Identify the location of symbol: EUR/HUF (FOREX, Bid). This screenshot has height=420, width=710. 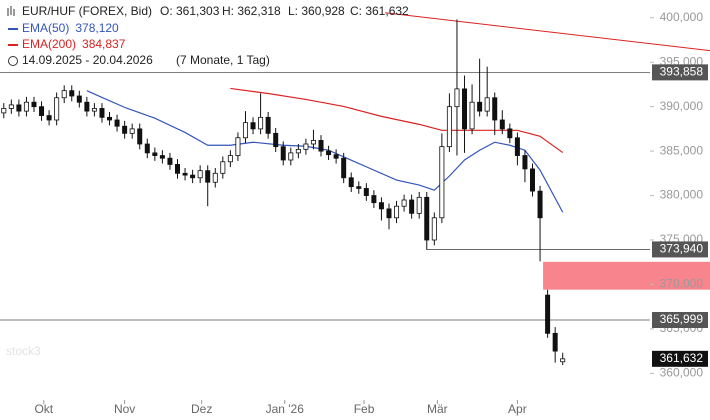
(87, 11).